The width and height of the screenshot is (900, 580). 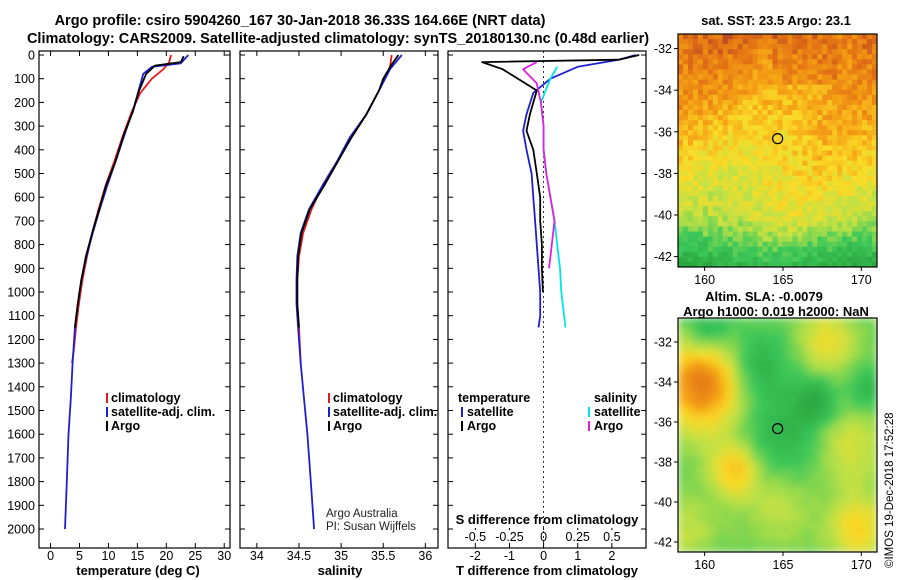 What do you see at coordinates (21, 387) in the screenshot?
I see `y-tick-label: 1400` at bounding box center [21, 387].